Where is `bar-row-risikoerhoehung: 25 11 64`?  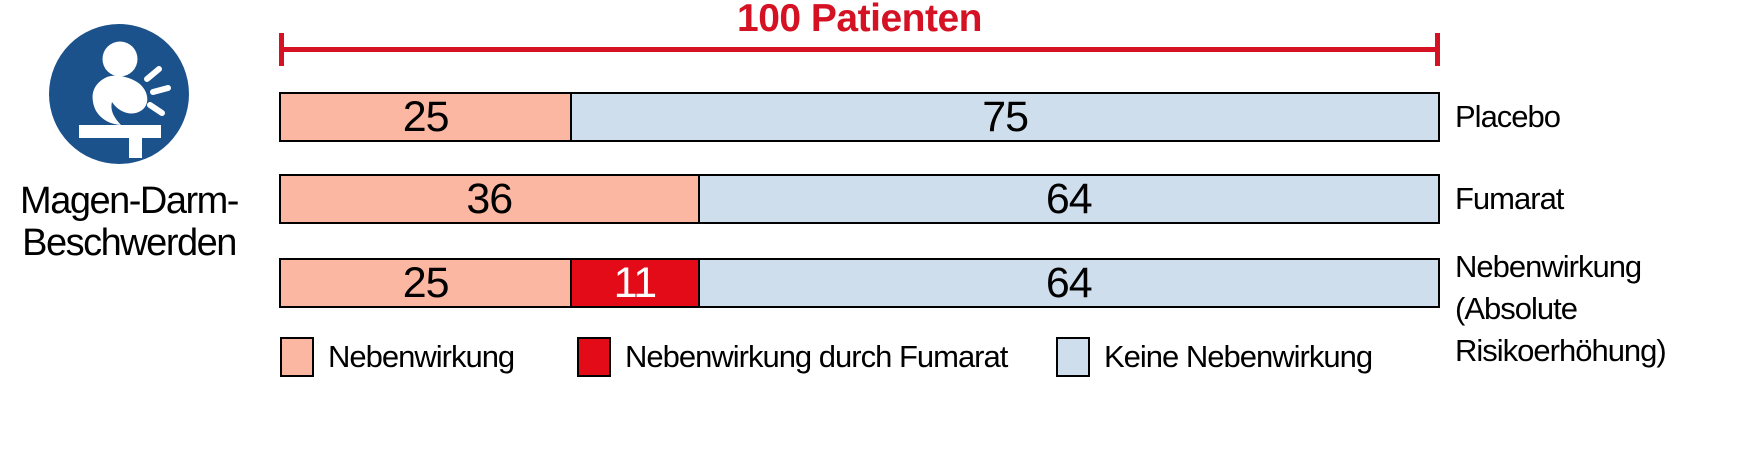
bar-row-risikoerhoehung: 25 11 64 is located at coordinates (859, 283).